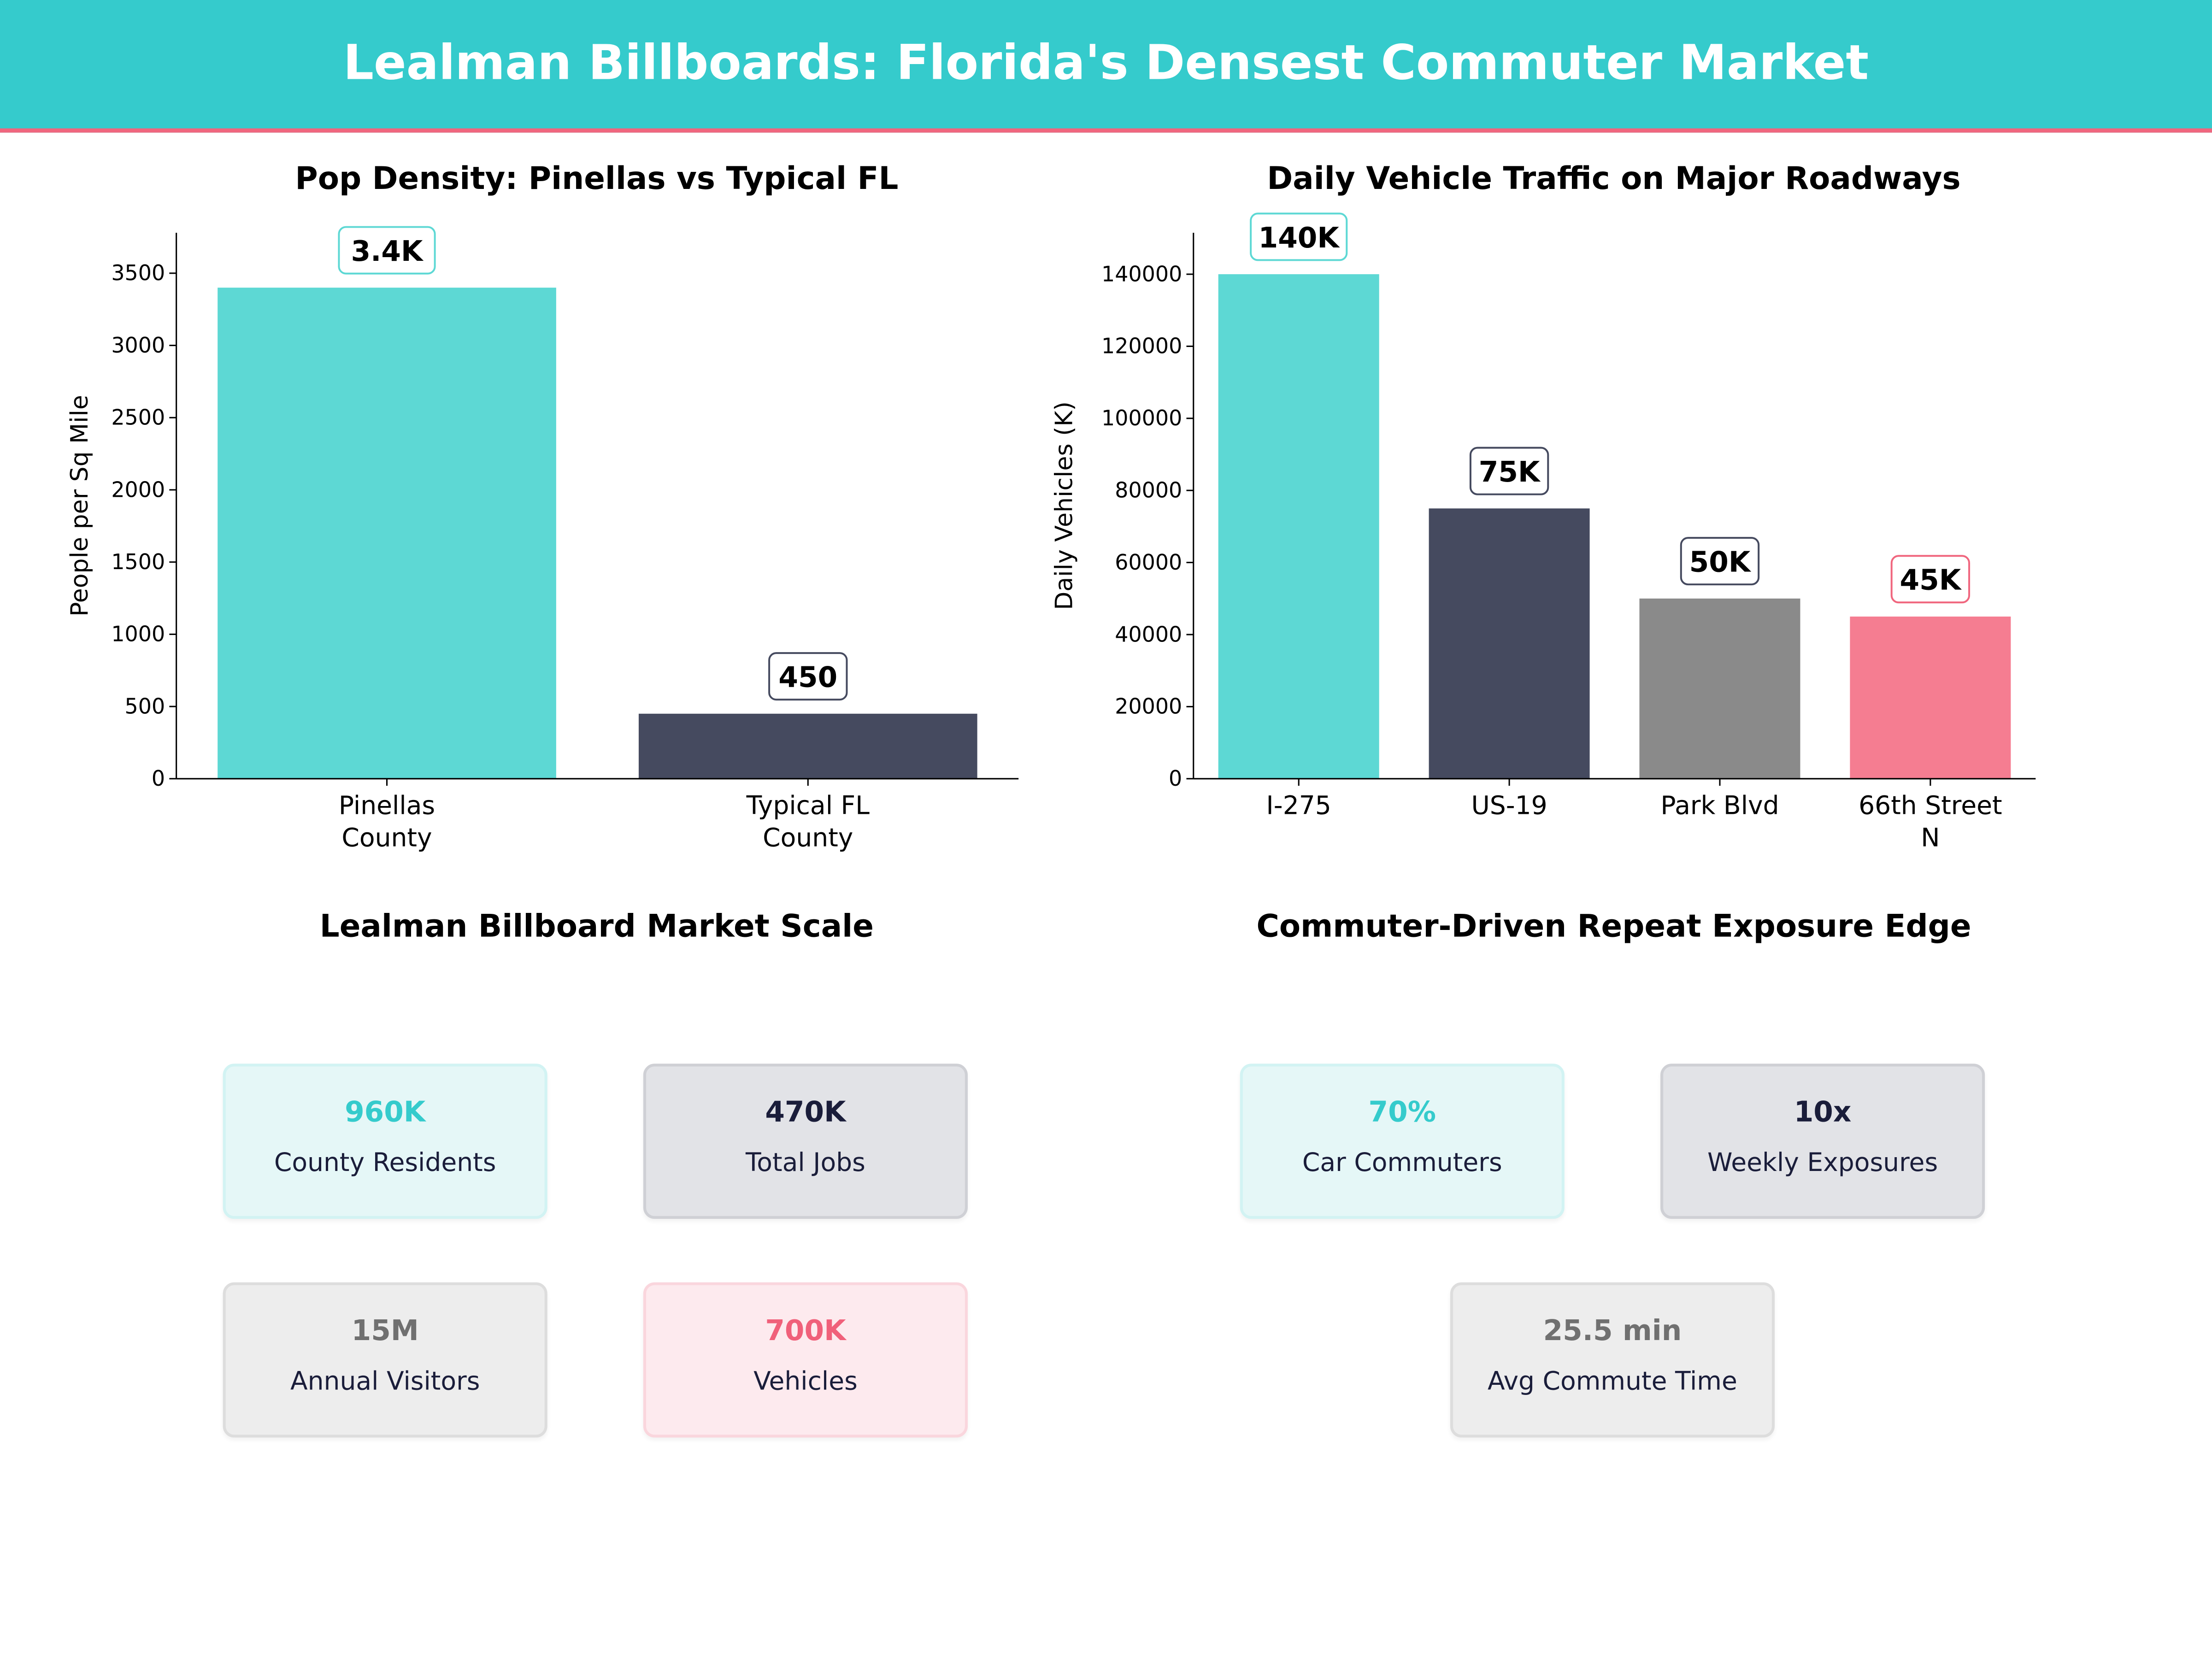 The height and width of the screenshot is (1659, 2212). I want to click on y-tick-label: 3000, so click(138, 345).